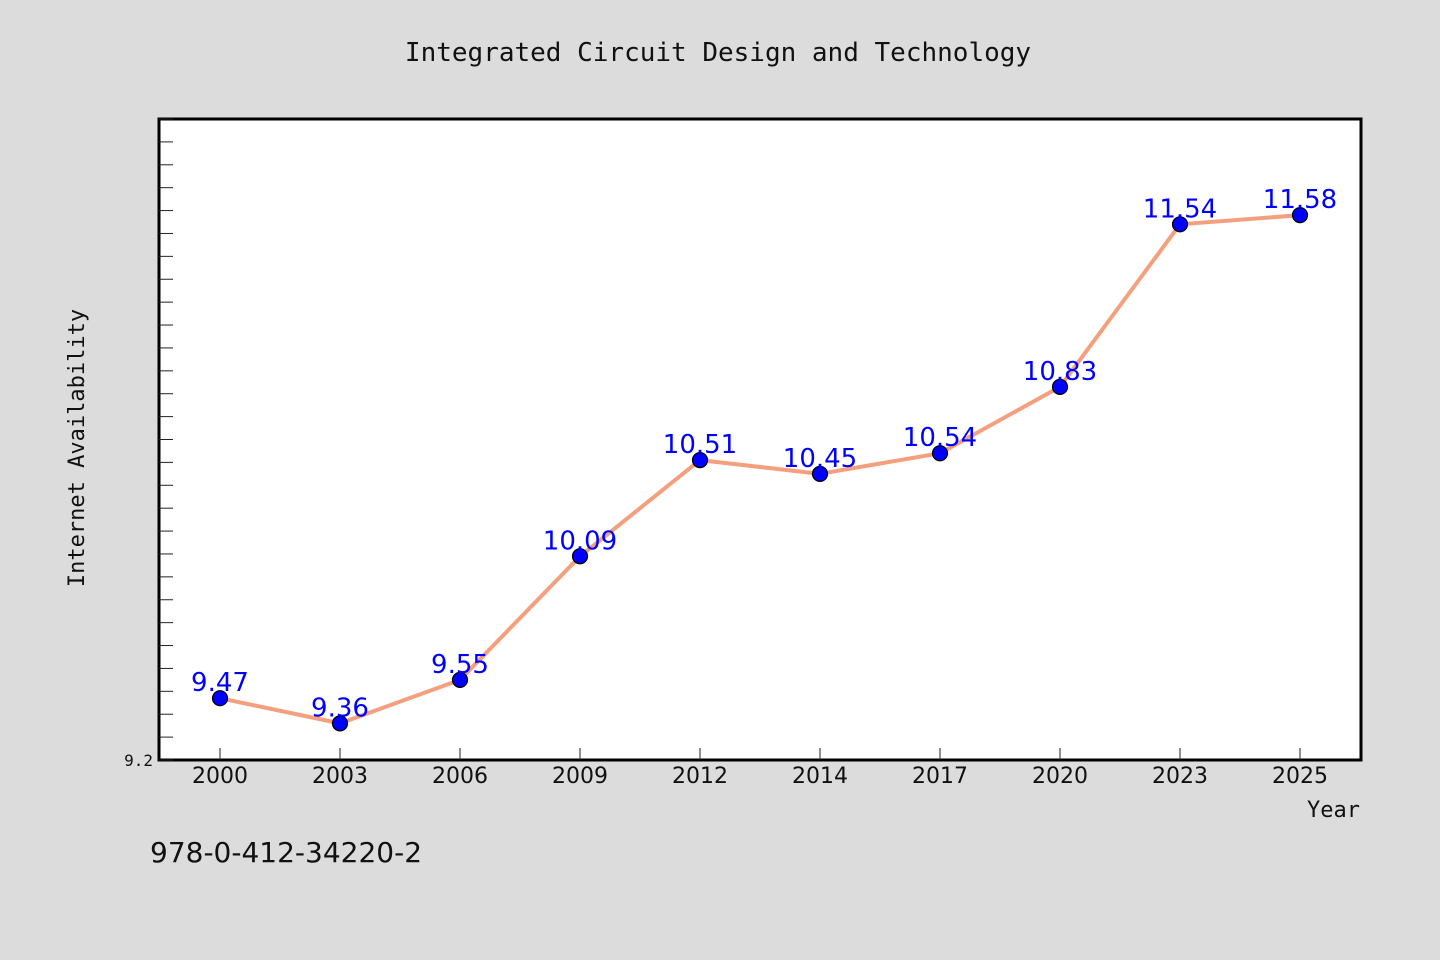  What do you see at coordinates (580, 541) in the screenshot?
I see `data-label: 10.09` at bounding box center [580, 541].